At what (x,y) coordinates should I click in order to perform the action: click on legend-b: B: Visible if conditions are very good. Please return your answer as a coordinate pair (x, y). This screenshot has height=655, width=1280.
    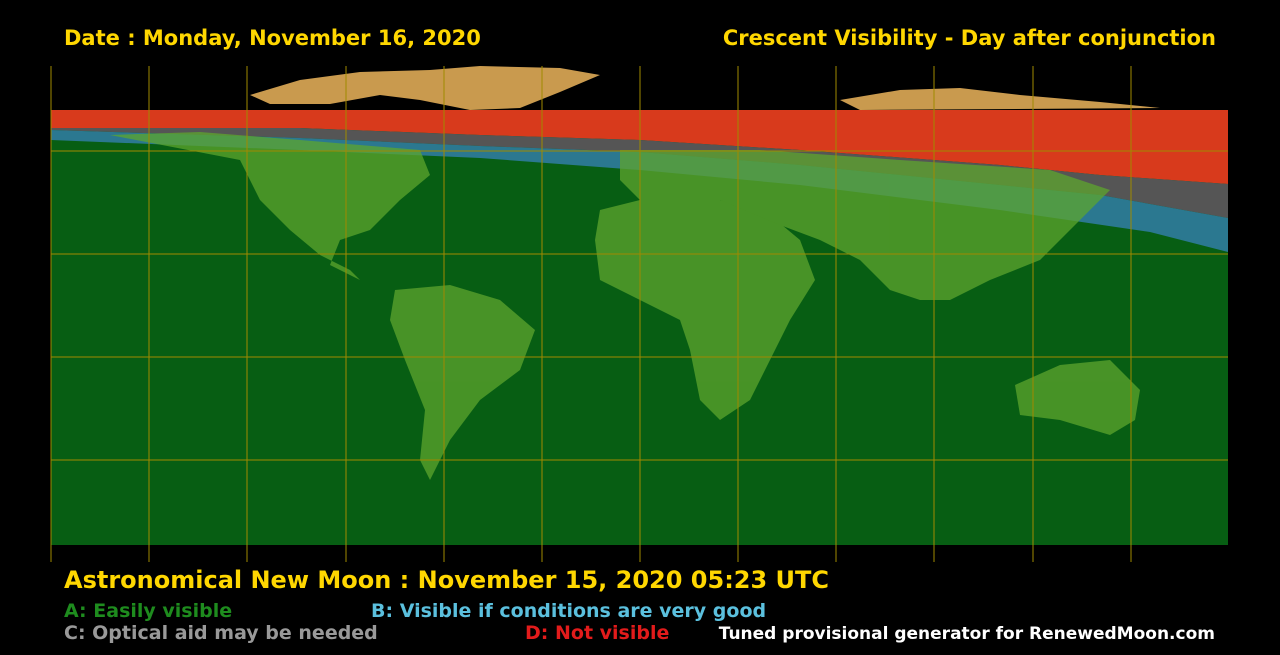
    Looking at the image, I should click on (568, 611).